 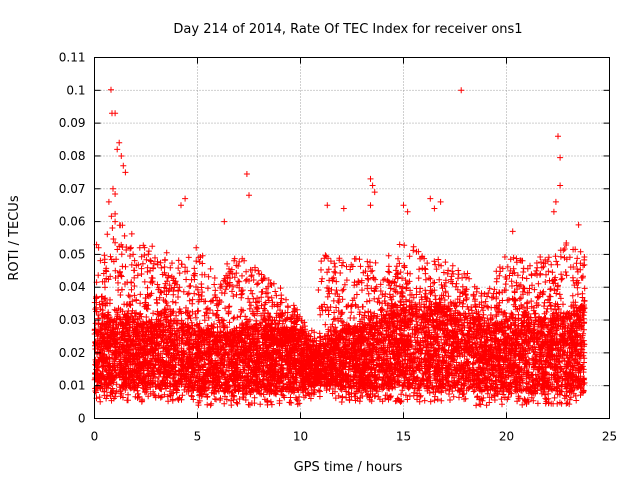 I want to click on y-axis-title: ROTI / TECUs, so click(x=14, y=237).